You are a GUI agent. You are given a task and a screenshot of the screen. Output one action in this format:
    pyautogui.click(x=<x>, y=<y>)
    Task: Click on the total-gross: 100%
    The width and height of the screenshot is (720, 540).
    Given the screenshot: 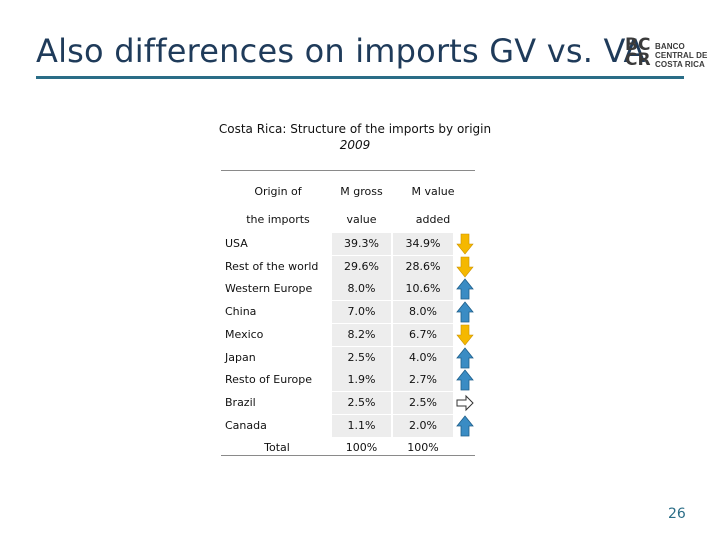 What is the action you would take?
    pyautogui.click(x=361, y=448)
    